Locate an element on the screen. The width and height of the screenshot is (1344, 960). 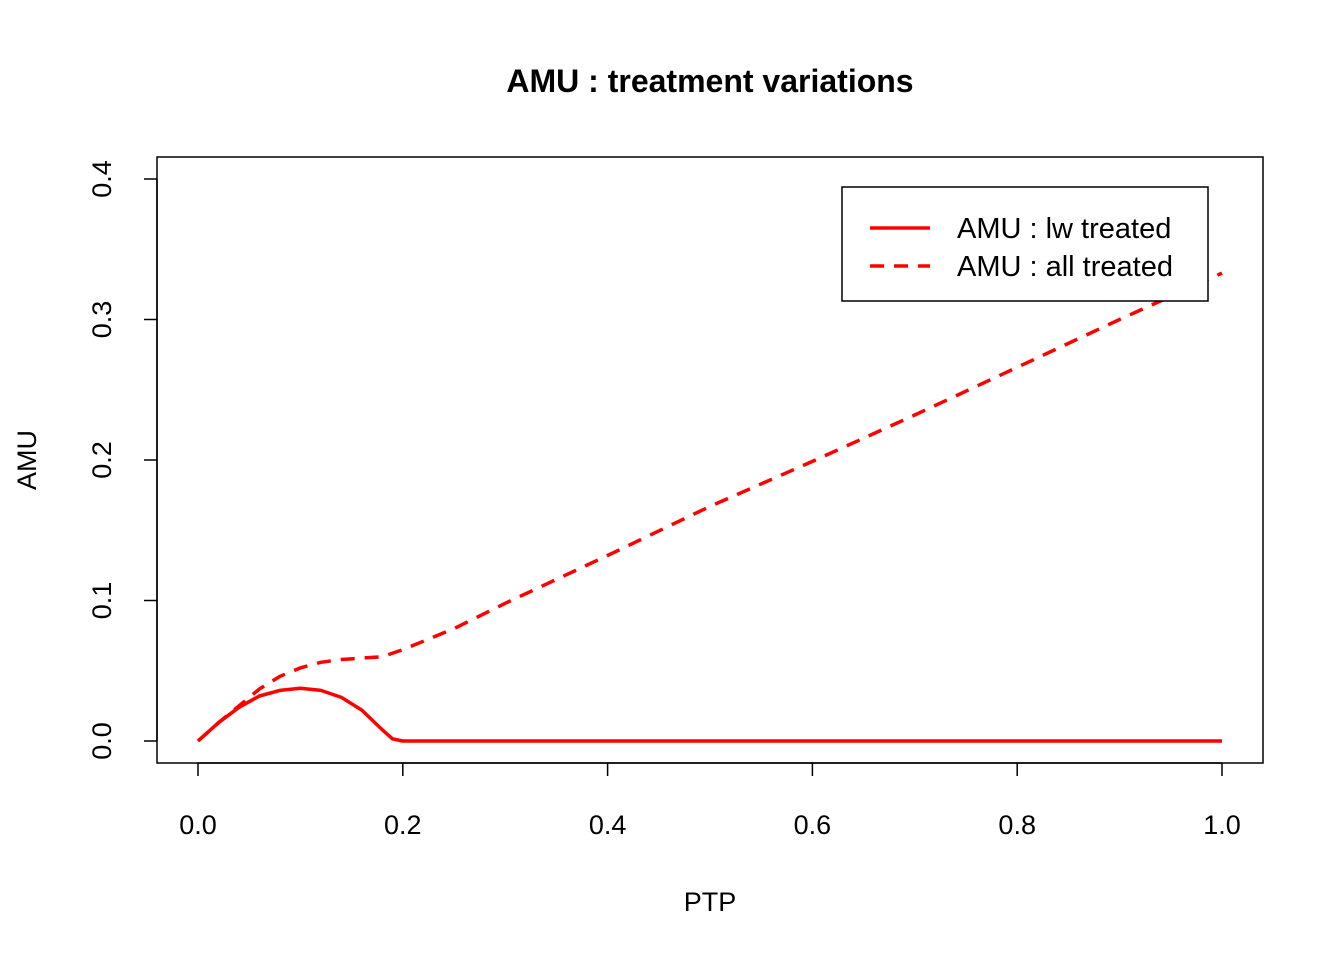
y-tick-label-0: 0.0 is located at coordinates (102, 741).